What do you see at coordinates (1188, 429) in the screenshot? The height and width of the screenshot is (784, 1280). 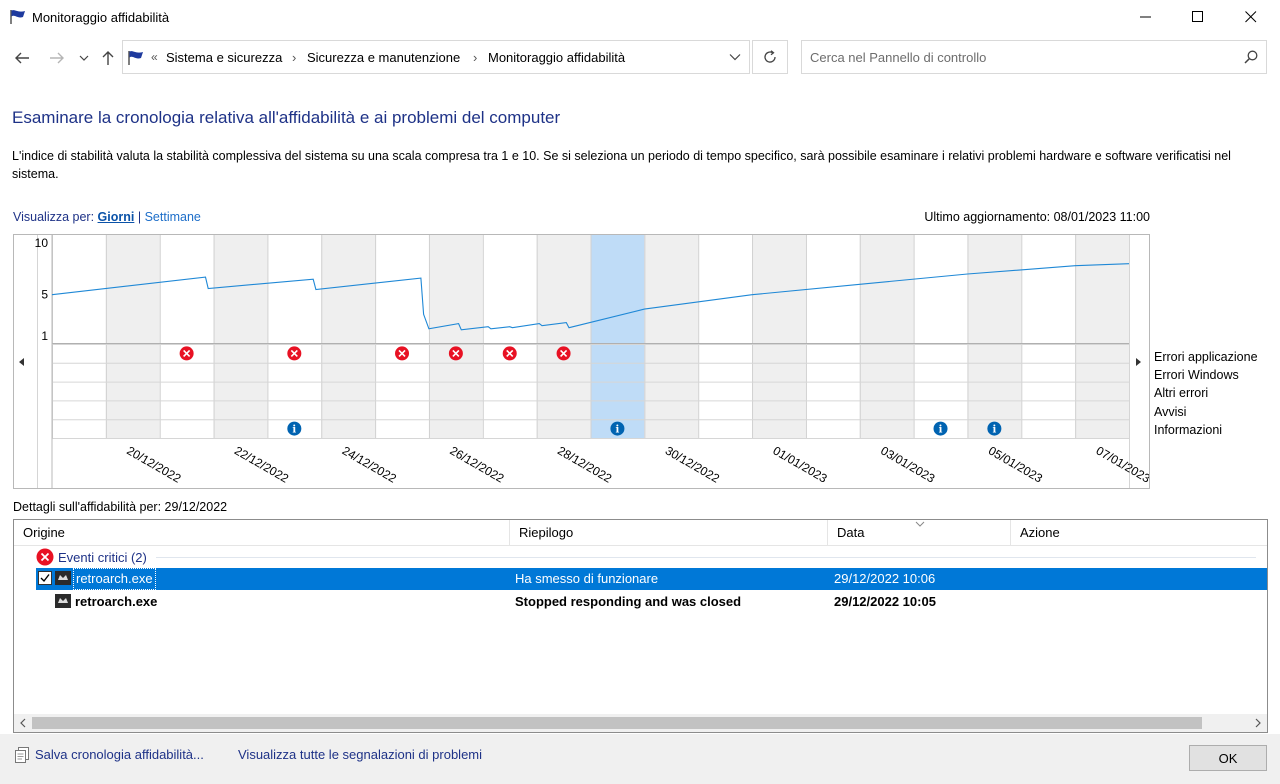 I see `legend-info: Informazioni` at bounding box center [1188, 429].